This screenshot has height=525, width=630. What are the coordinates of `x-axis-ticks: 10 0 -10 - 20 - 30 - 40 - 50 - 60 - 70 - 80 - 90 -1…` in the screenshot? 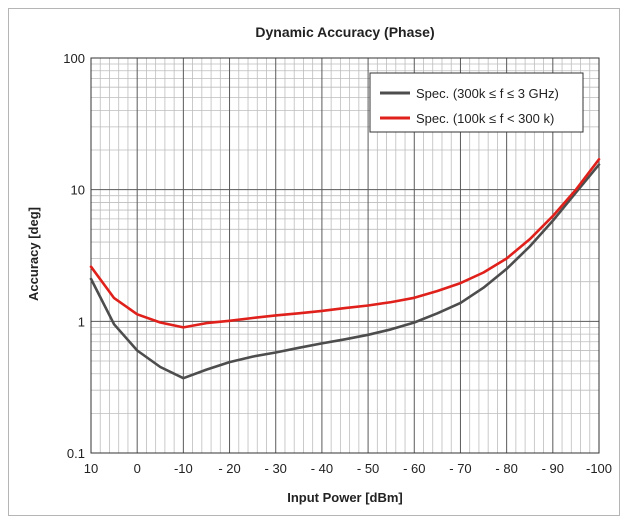 It's located at (348, 468).